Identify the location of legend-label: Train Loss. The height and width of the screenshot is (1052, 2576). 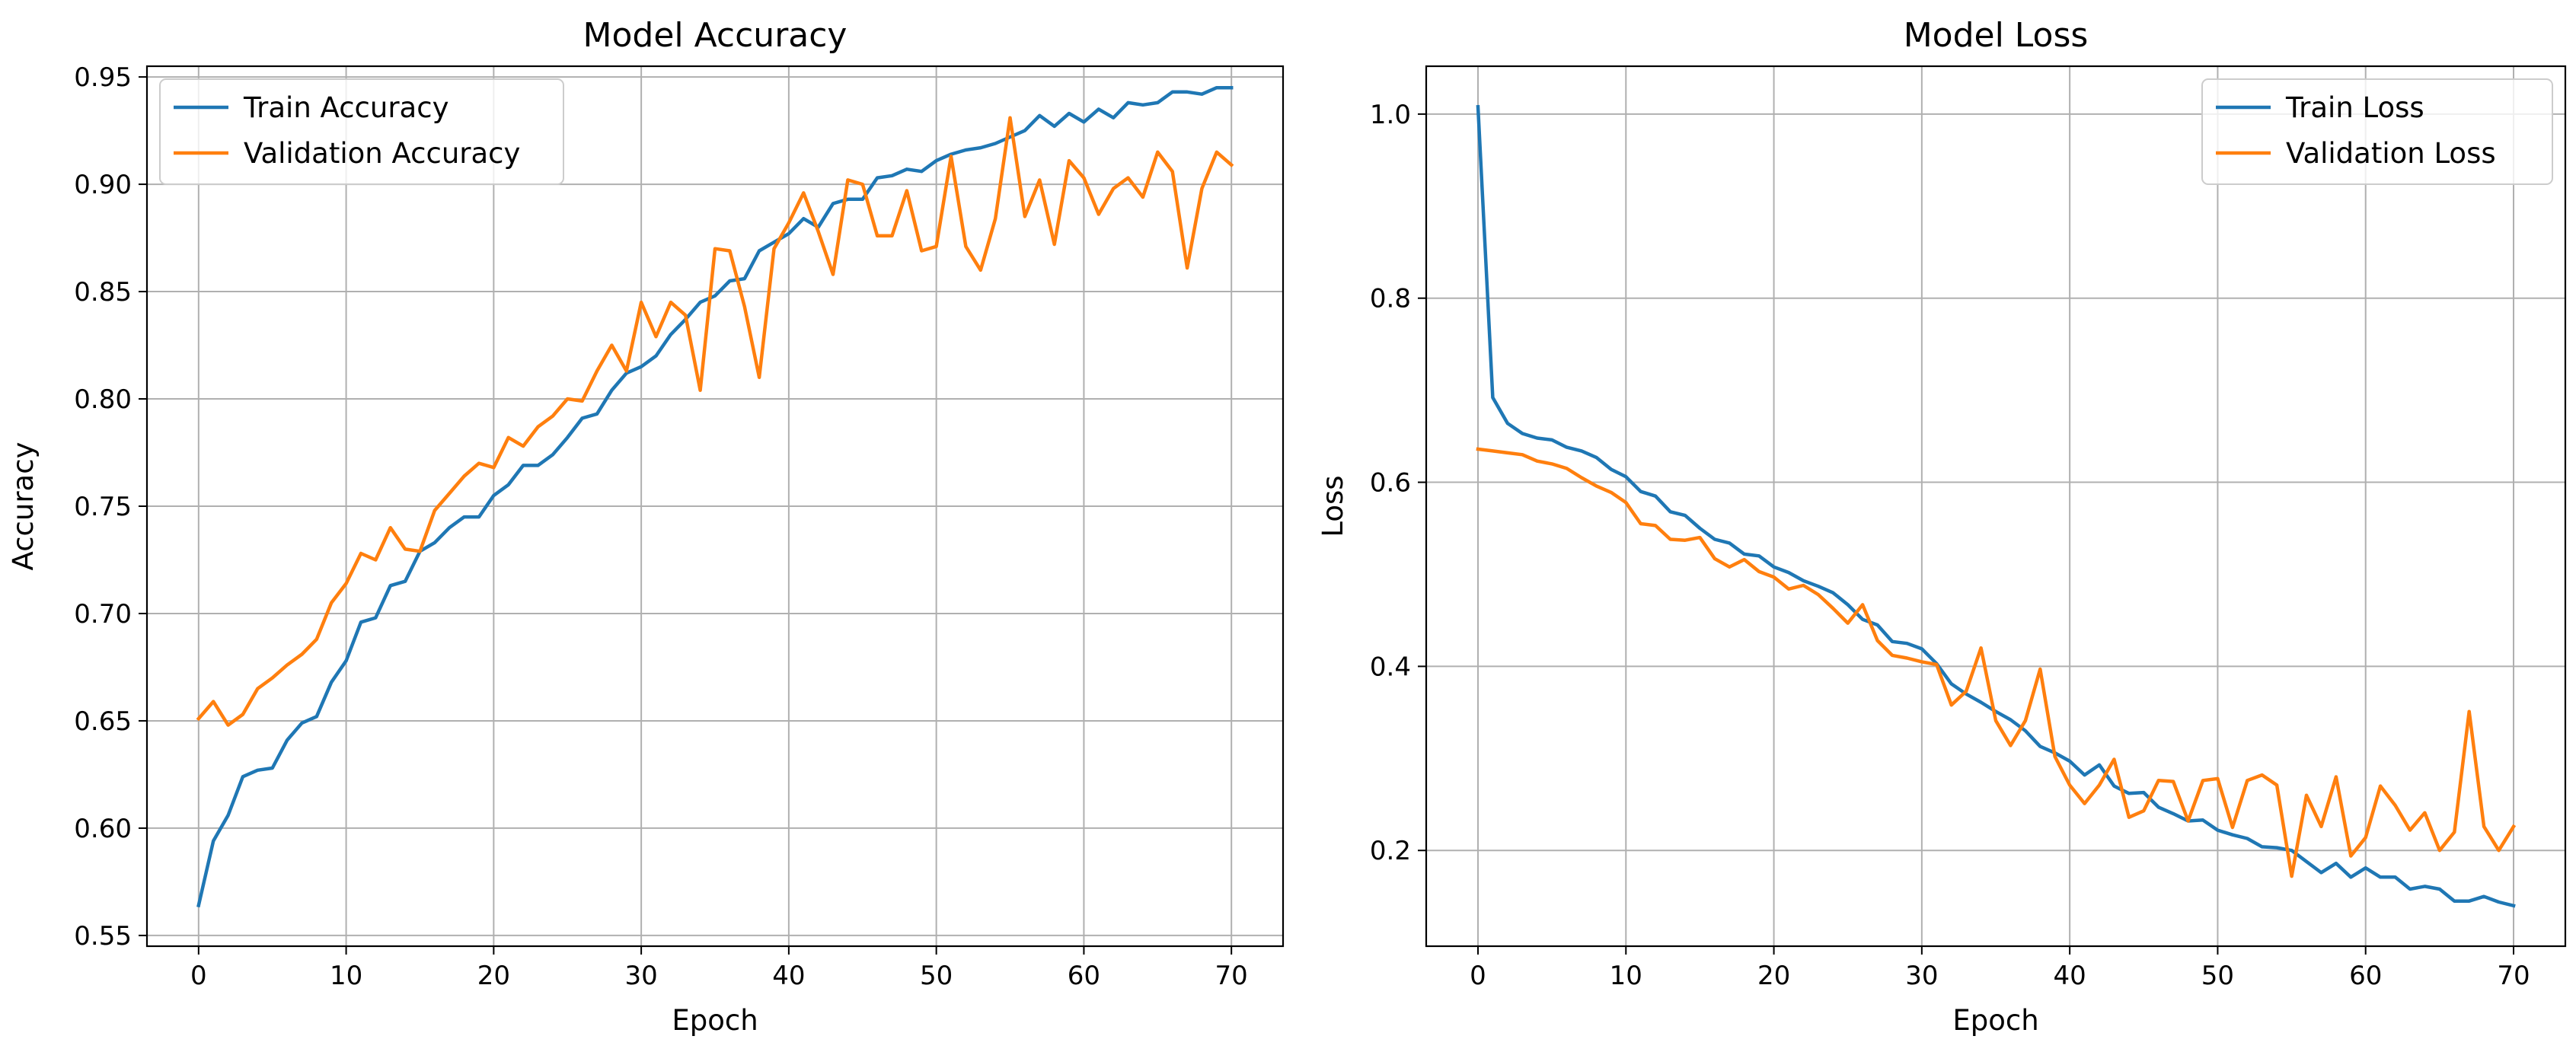
(2354, 107).